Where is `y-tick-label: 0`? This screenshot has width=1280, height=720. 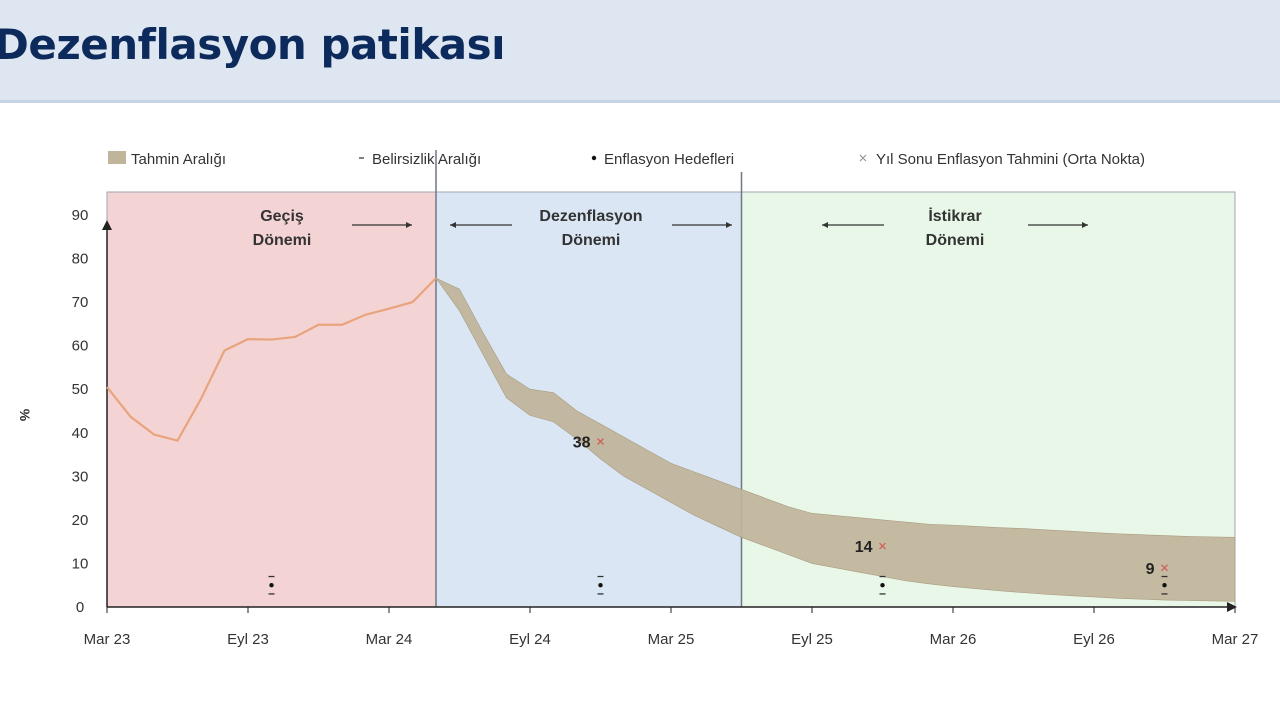 y-tick-label: 0 is located at coordinates (80, 607).